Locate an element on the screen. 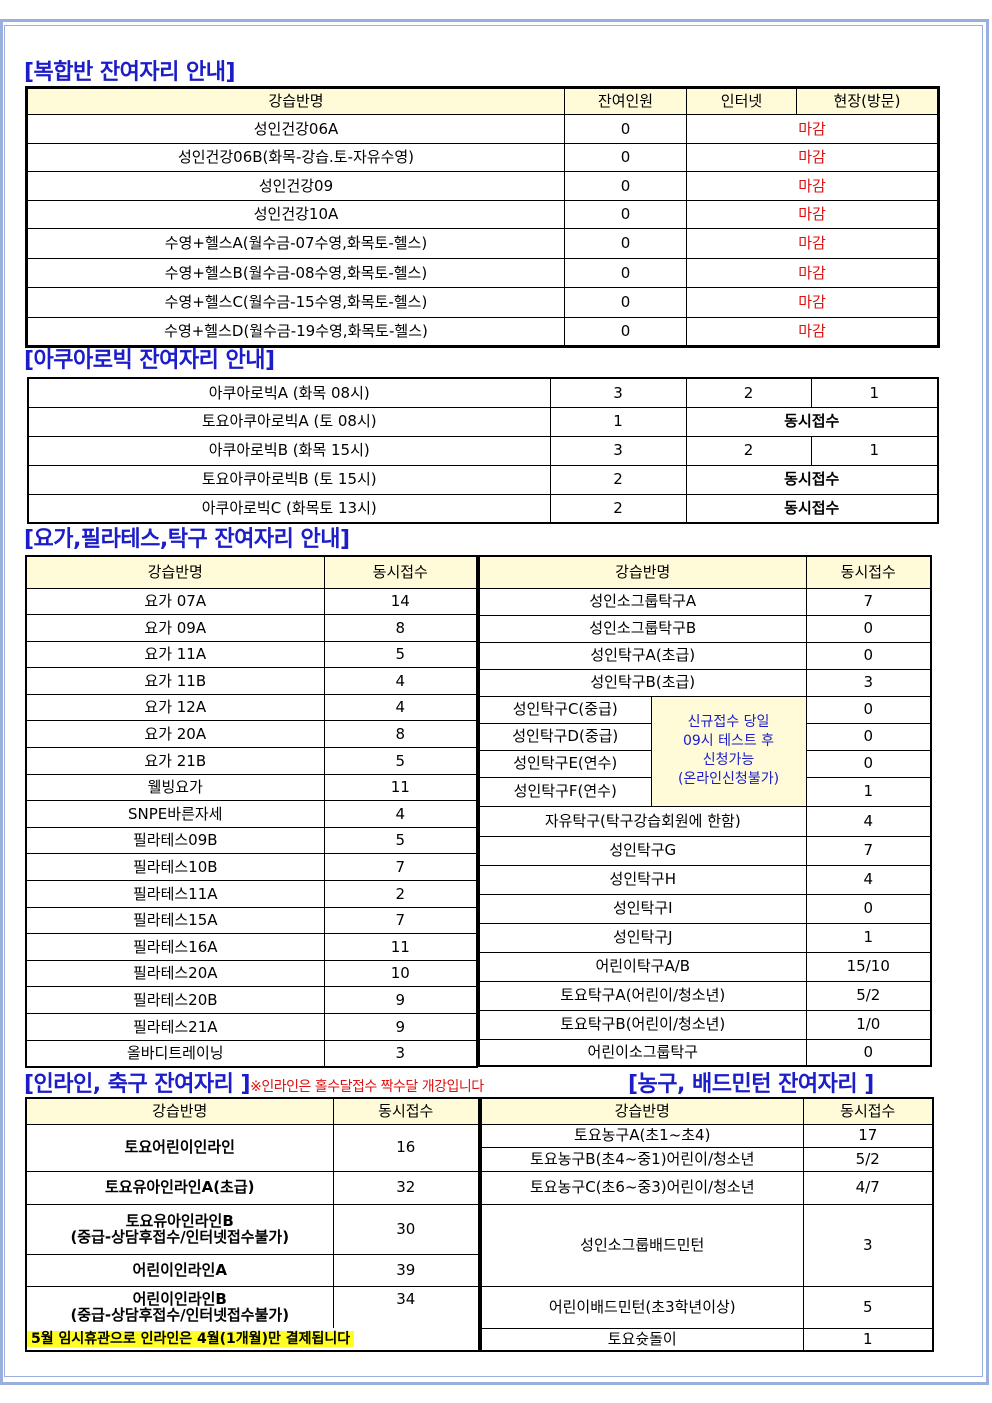  class-name: 성인탁구A(초급) is located at coordinates (642, 655).